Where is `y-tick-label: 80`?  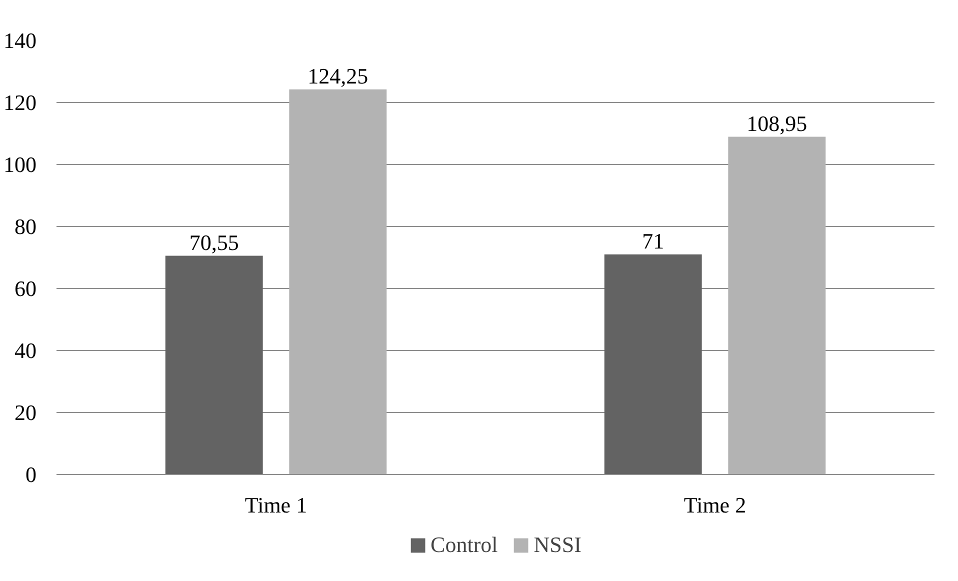
y-tick-label: 80 is located at coordinates (25, 226).